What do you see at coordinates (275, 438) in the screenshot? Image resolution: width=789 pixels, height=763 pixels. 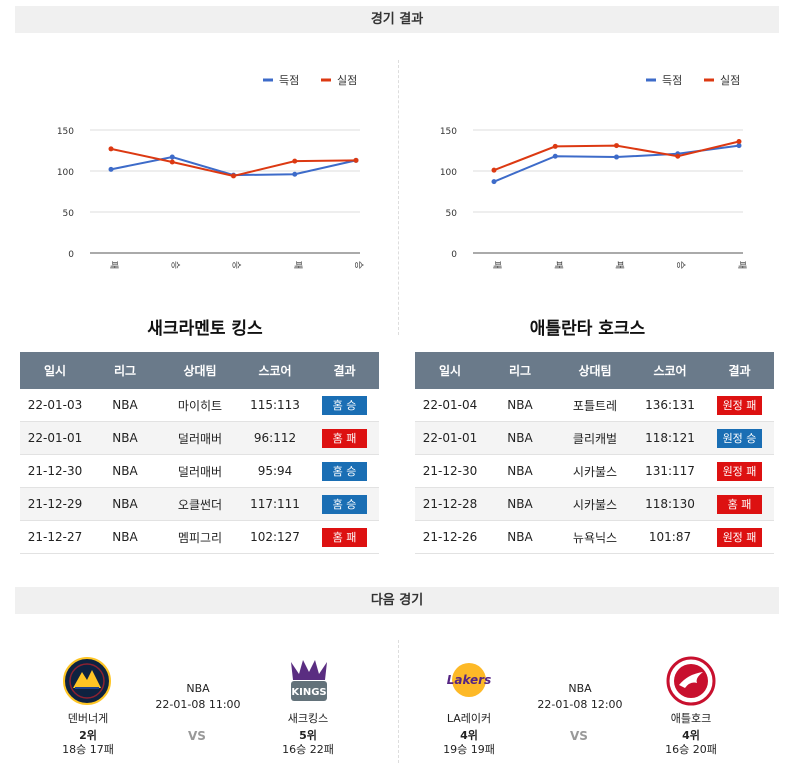 I see `cell-score: 96:112` at bounding box center [275, 438].